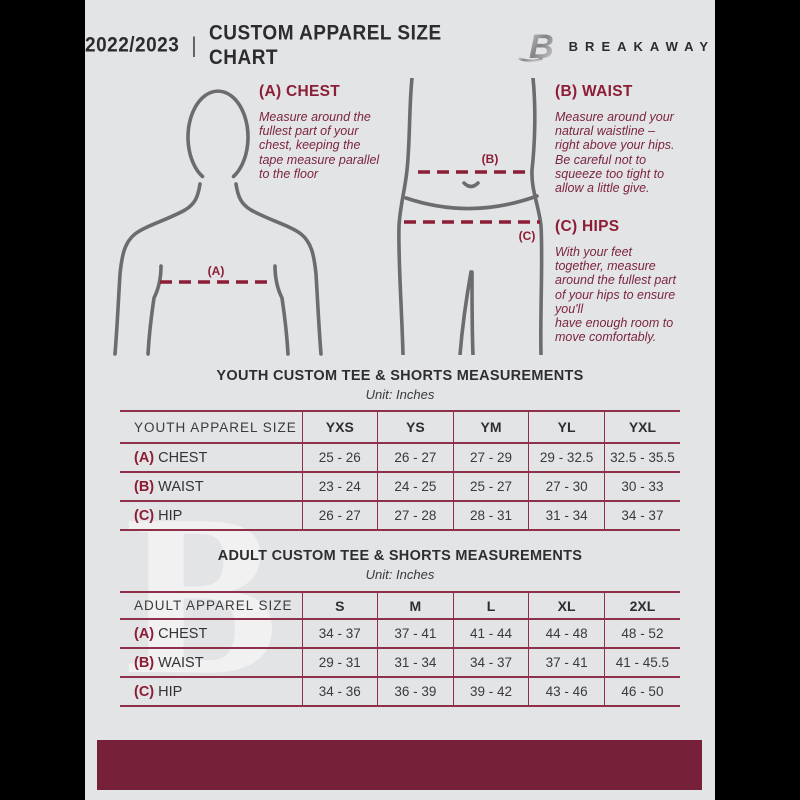  I want to click on cell: 29 - 31, so click(339, 662).